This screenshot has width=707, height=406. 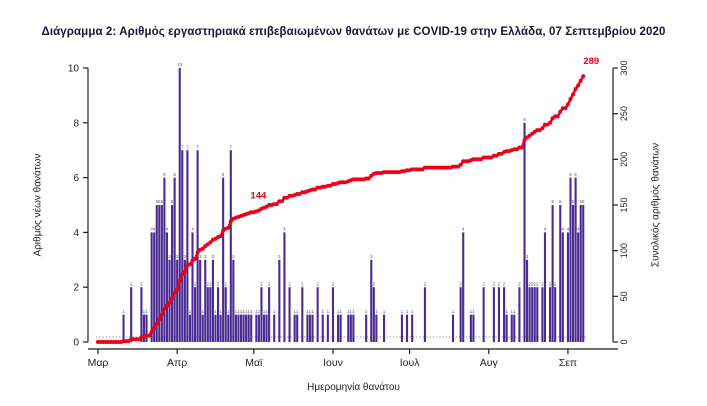 What do you see at coordinates (38, 205) in the screenshot?
I see `y-axis-left-title: Αριθμός νέων θανάτων` at bounding box center [38, 205].